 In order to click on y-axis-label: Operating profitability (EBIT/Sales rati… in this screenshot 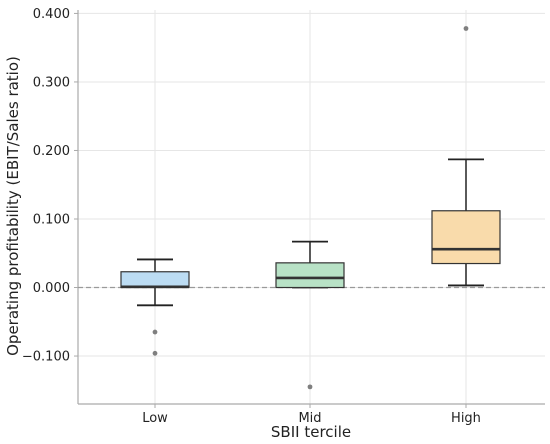, I will do `click(13, 206)`.